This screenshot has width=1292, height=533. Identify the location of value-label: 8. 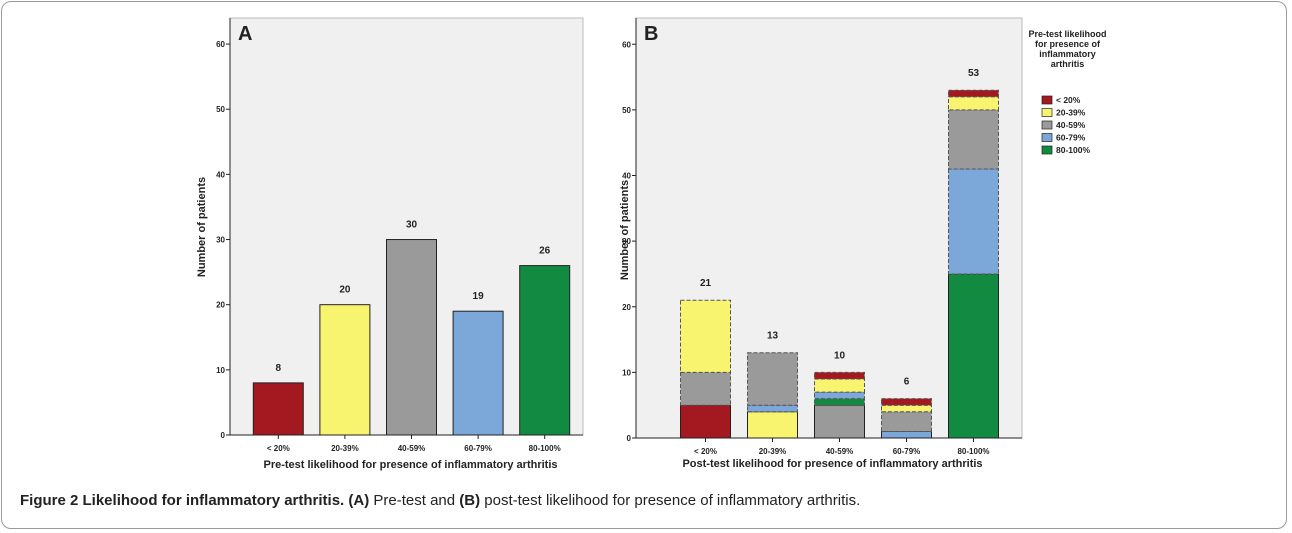
(279, 368).